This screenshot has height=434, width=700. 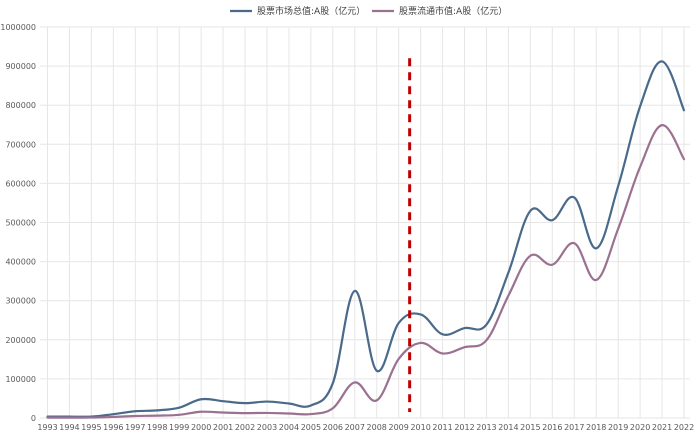 I want to click on legend: 股票市场总值:A股（亿元） 股票流通市值:A股（亿元）, so click(x=368, y=11).